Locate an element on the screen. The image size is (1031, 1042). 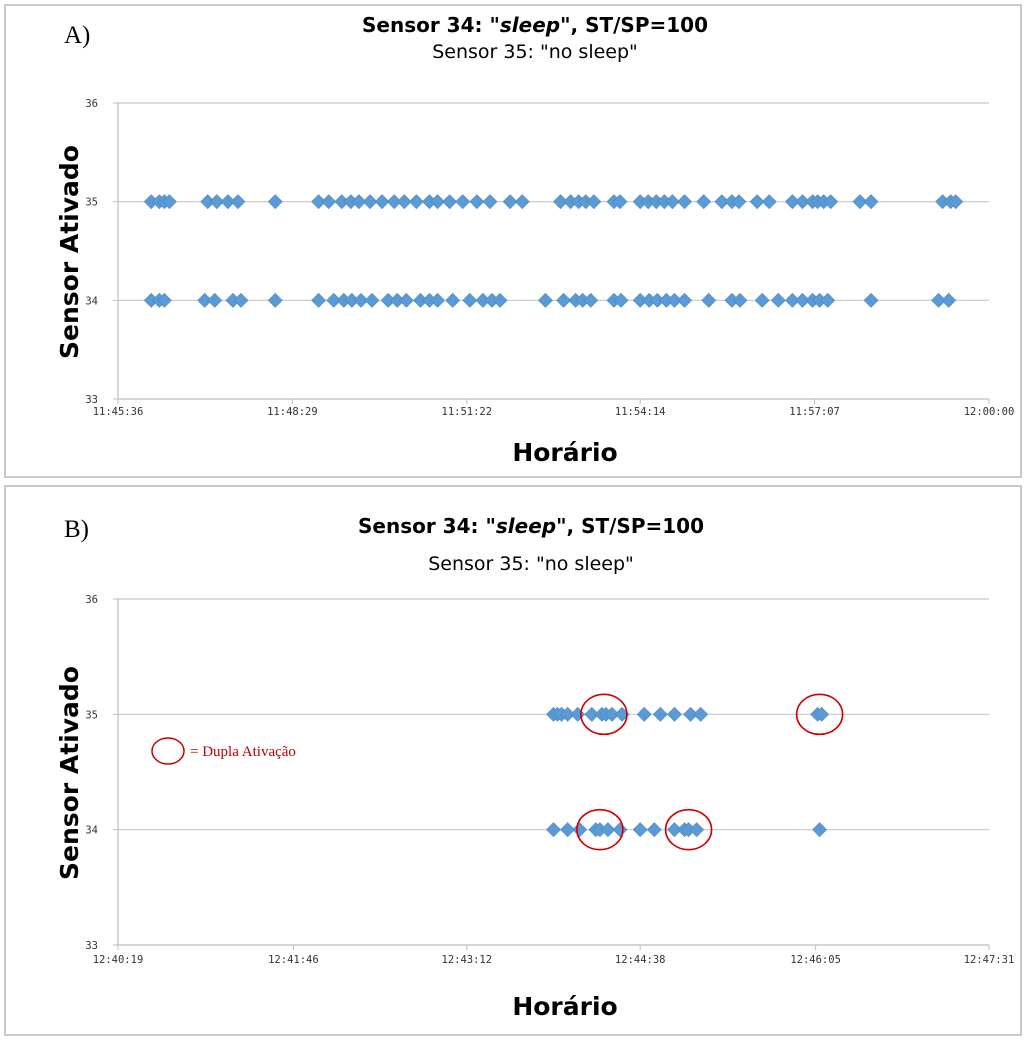
x-tick-label: 12:43:12 is located at coordinates (467, 960).